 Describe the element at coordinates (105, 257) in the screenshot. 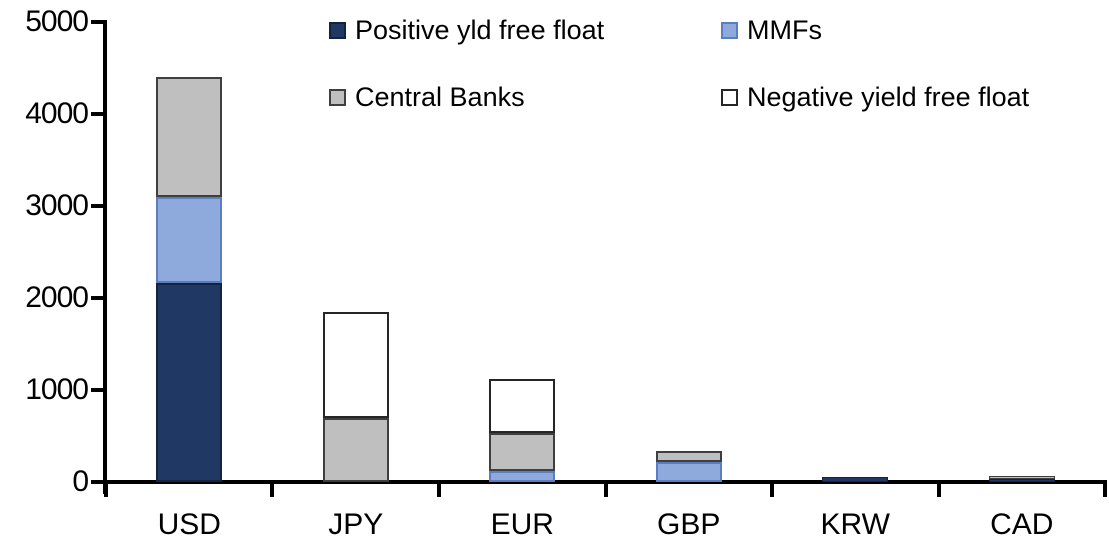

I see `y-axis-line` at that location.